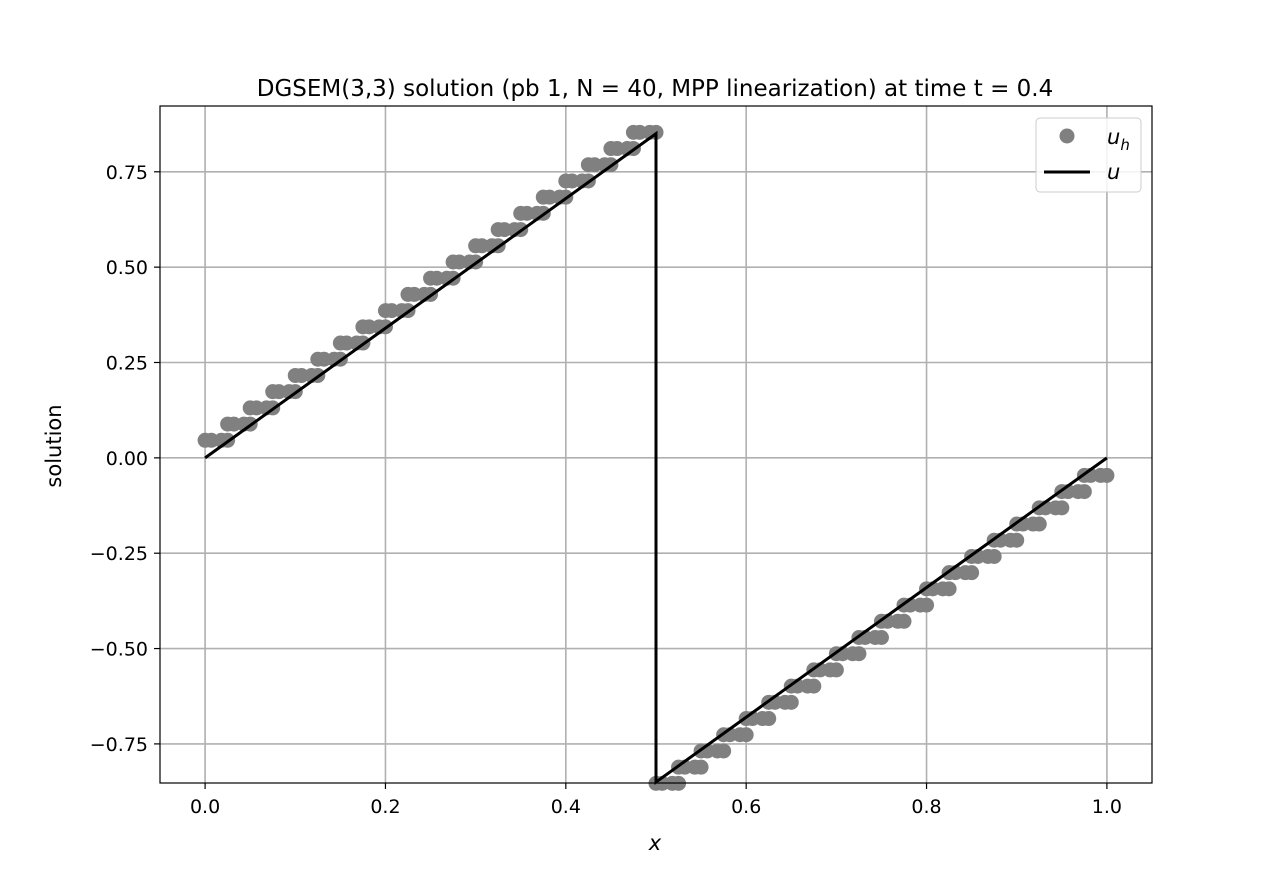 The image size is (1280, 880). Describe the element at coordinates (205, 807) in the screenshot. I see `x-tick-label: 0.0` at that location.